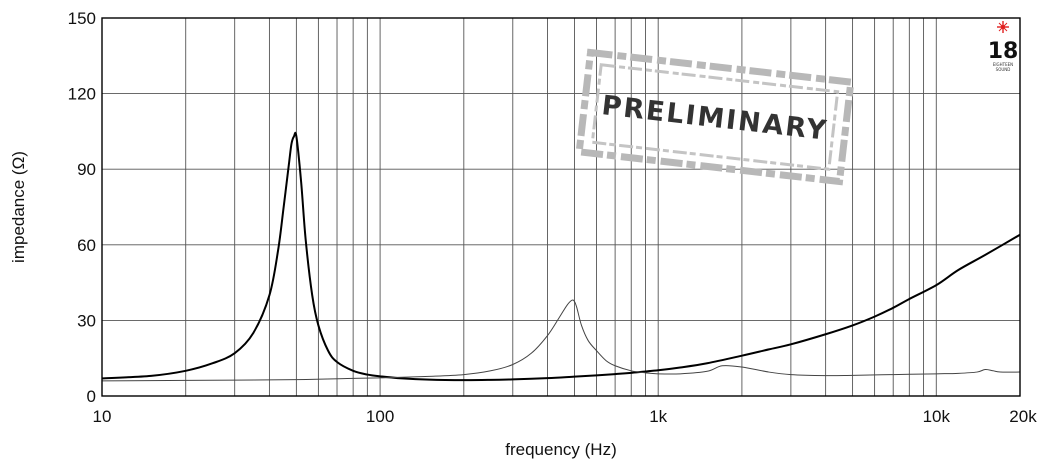 This screenshot has width=1046, height=468. What do you see at coordinates (86, 169) in the screenshot?
I see `y-tick-label: 90` at bounding box center [86, 169].